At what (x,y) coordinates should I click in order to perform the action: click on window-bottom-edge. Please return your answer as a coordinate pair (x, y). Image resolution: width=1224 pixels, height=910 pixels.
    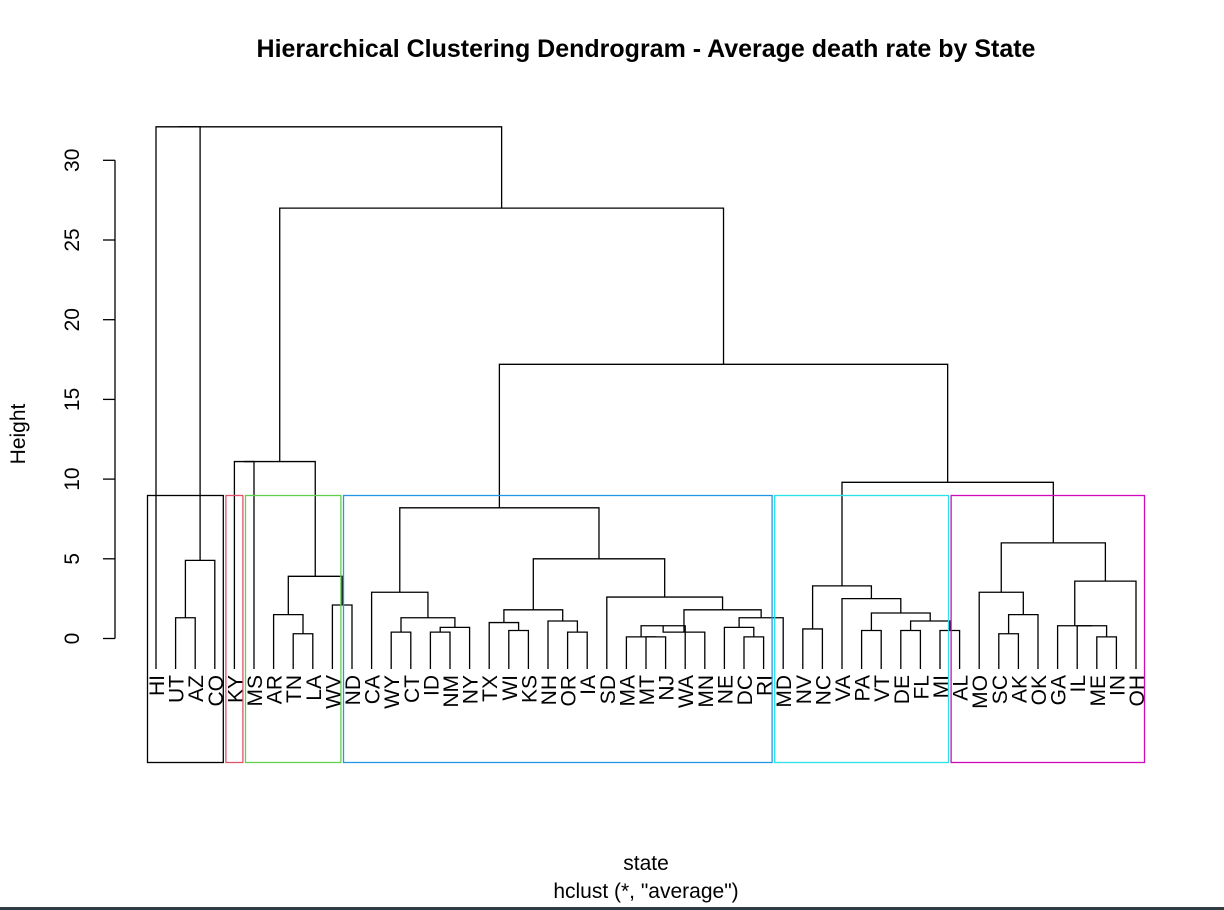
    Looking at the image, I should click on (612, 908).